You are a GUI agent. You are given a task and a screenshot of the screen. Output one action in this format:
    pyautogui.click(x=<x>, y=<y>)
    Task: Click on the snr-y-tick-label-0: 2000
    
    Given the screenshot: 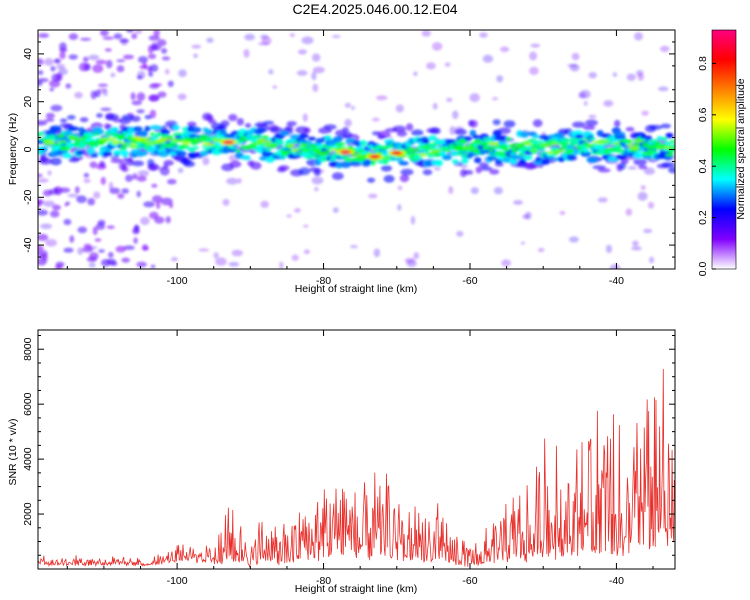 What is the action you would take?
    pyautogui.click(x=28, y=514)
    